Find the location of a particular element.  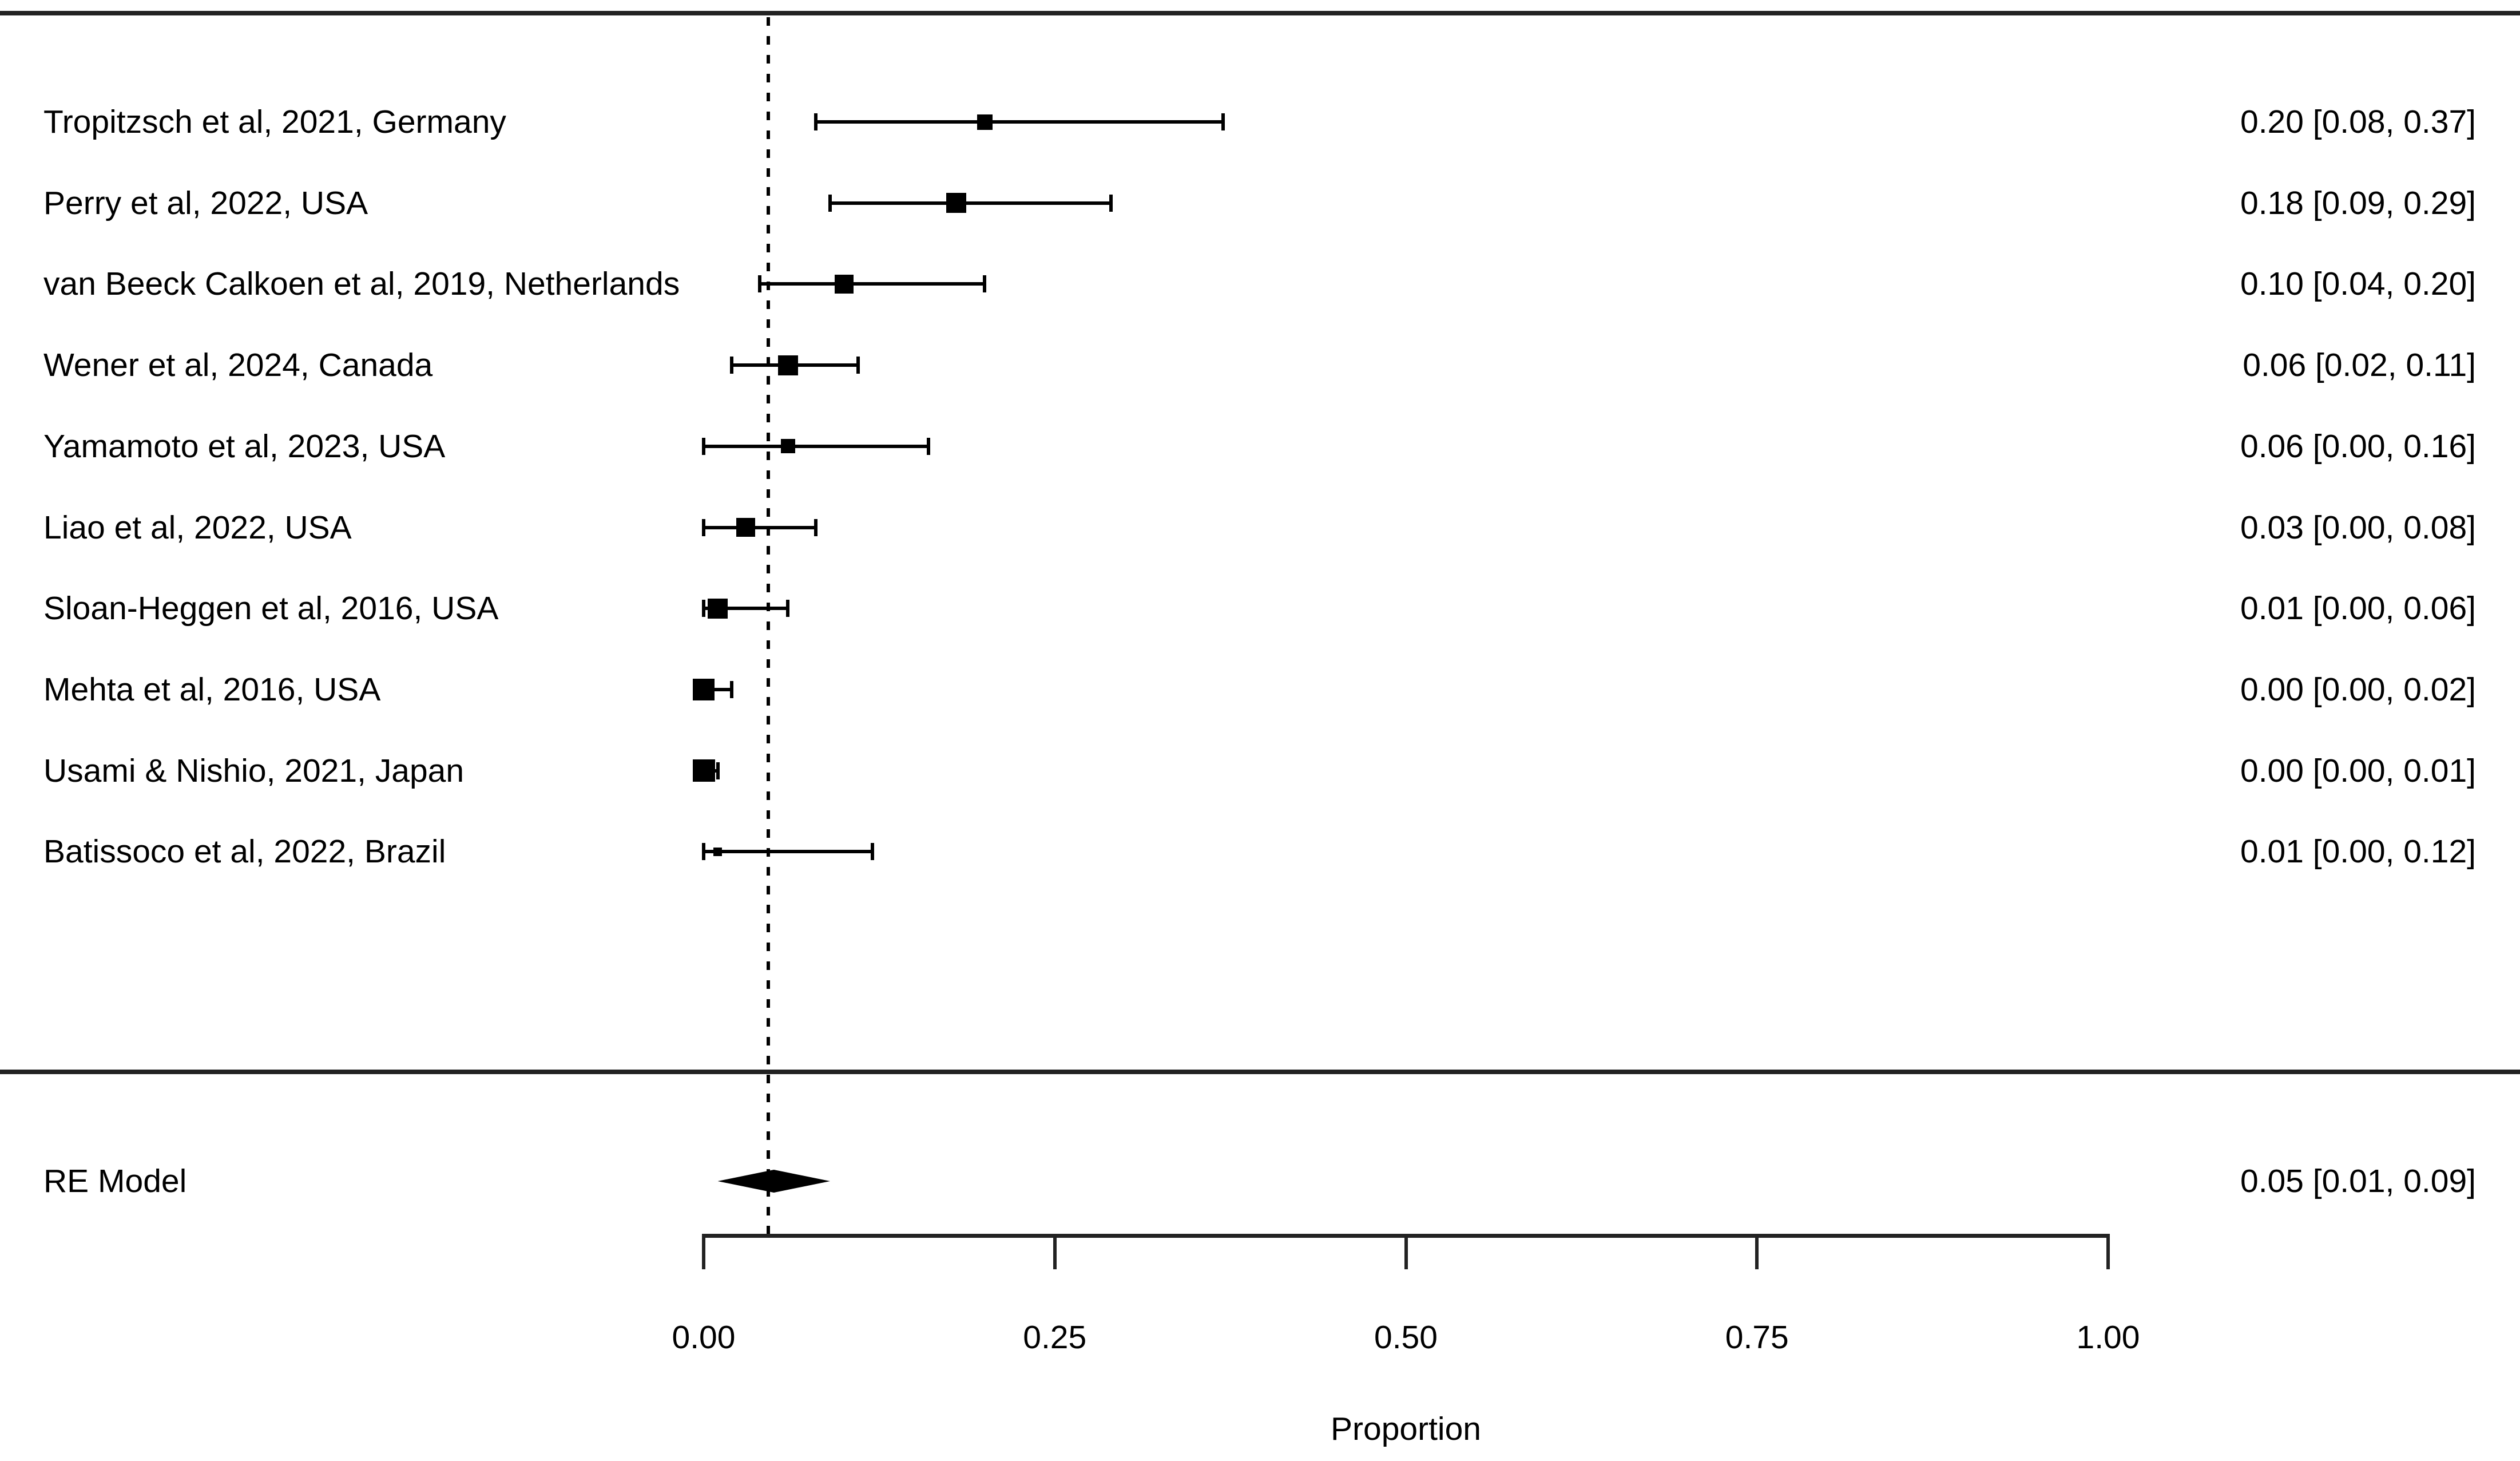

x-axis-tick-label: 1.00 is located at coordinates (2108, 1337).